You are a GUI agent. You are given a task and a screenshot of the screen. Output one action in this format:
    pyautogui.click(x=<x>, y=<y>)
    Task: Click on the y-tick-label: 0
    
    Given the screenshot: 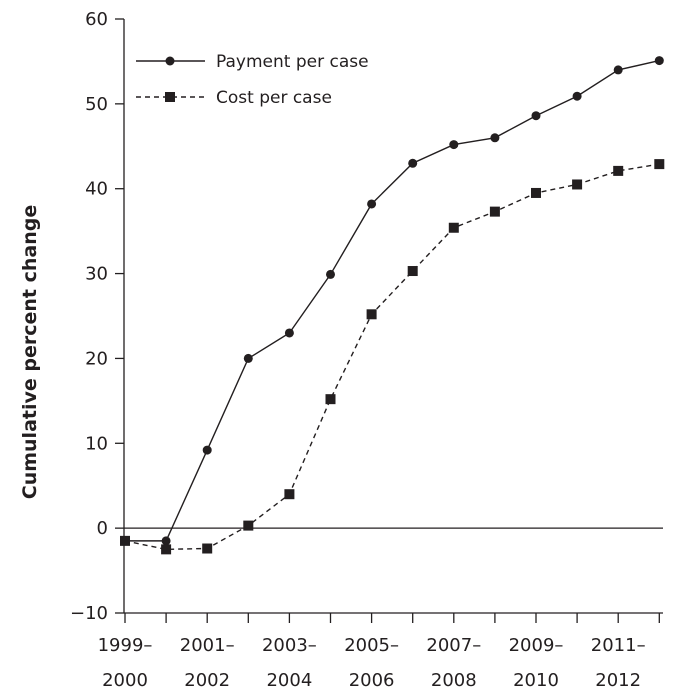 What is the action you would take?
    pyautogui.click(x=102, y=528)
    